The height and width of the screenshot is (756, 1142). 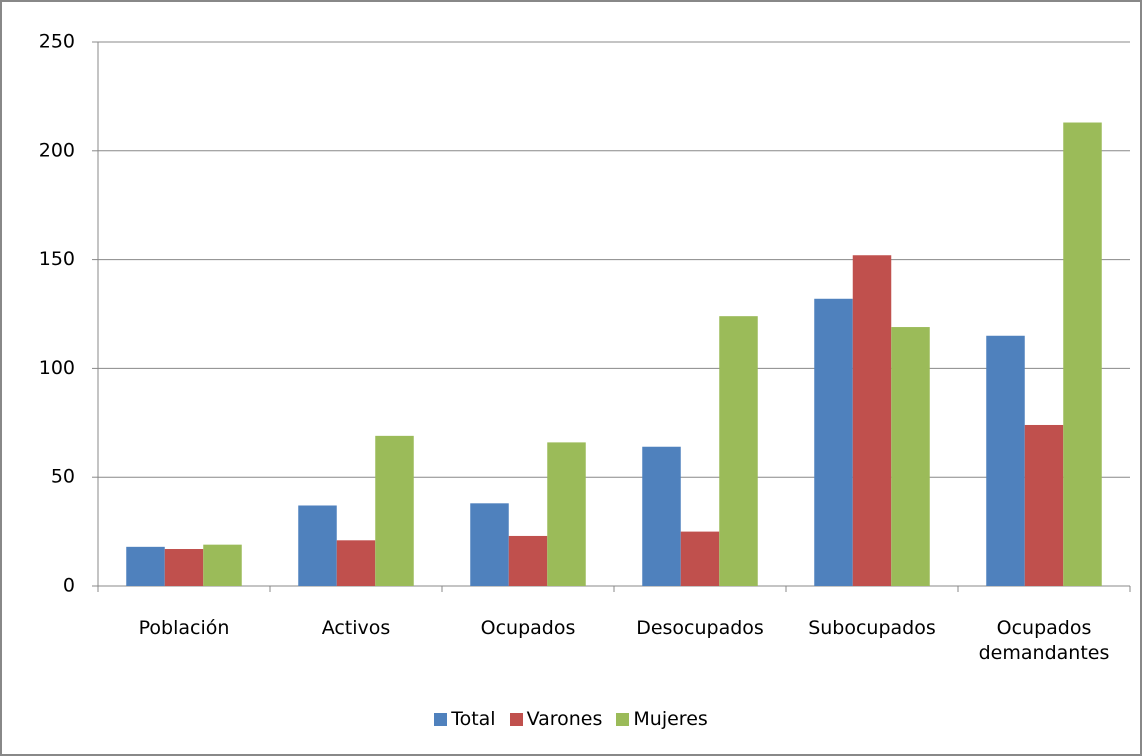 What do you see at coordinates (57, 259) in the screenshot?
I see `y-tick-label: 150` at bounding box center [57, 259].